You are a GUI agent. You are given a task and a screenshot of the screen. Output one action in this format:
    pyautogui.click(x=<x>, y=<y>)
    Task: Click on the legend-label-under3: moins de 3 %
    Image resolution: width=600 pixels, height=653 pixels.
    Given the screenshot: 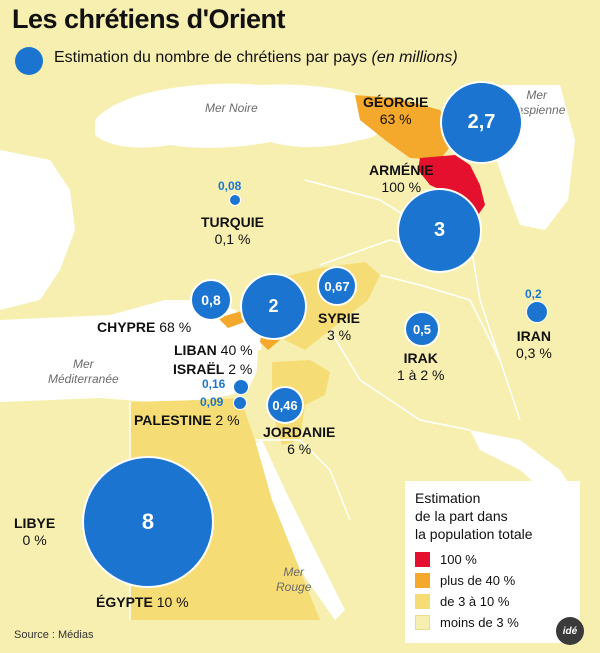 What is the action you would take?
    pyautogui.click(x=479, y=622)
    